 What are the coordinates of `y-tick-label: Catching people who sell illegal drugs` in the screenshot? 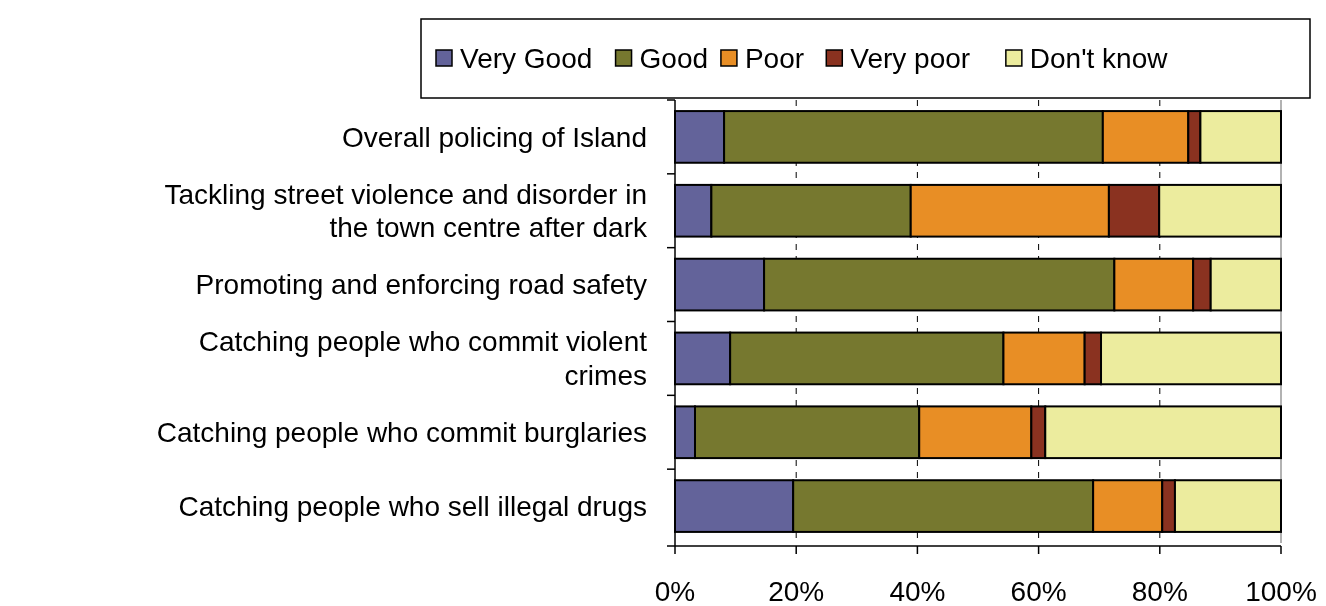 It's located at (412, 506).